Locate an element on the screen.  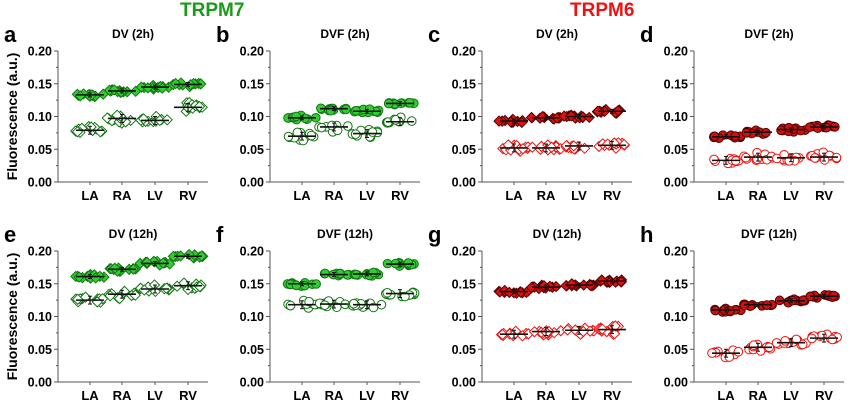
group-title-trpm7: TRPM7 is located at coordinates (212, 10).